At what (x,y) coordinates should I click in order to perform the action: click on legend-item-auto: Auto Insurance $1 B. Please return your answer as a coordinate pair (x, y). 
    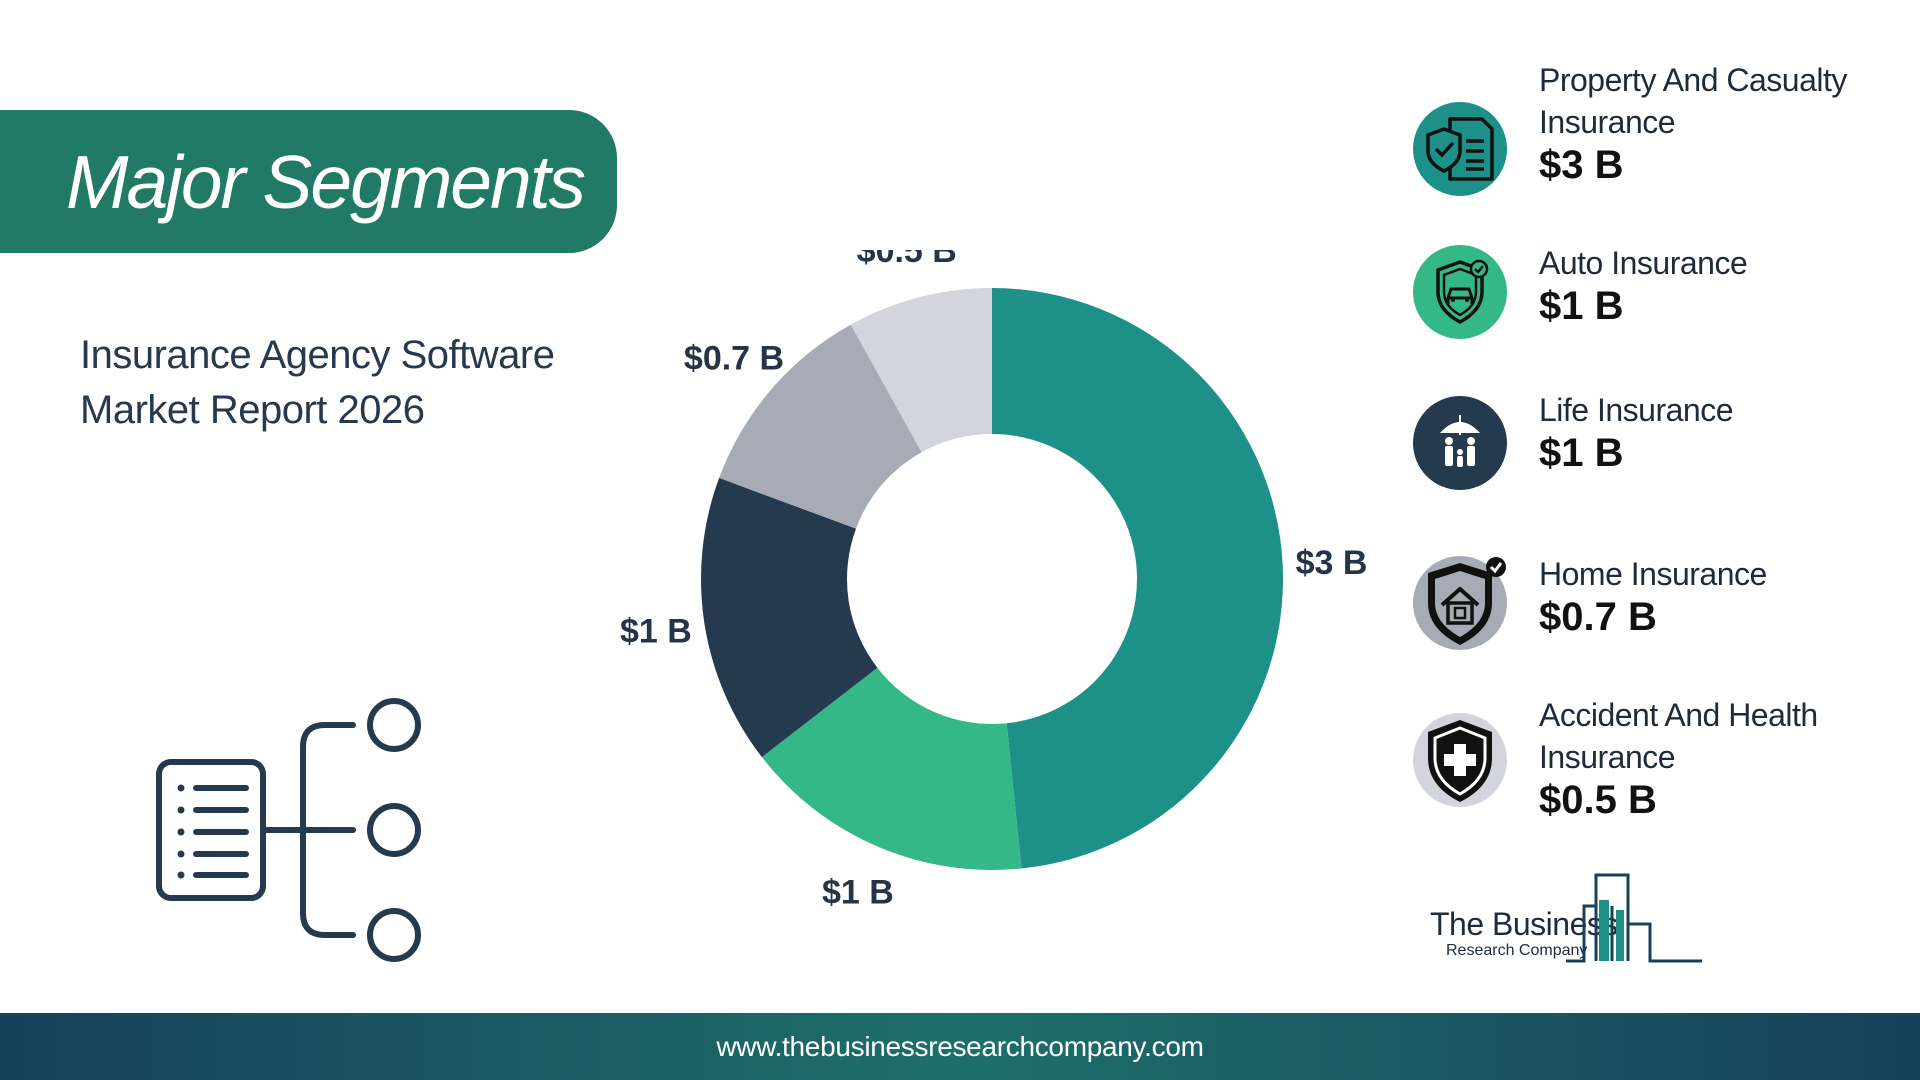
    Looking at the image, I should click on (1660, 297).